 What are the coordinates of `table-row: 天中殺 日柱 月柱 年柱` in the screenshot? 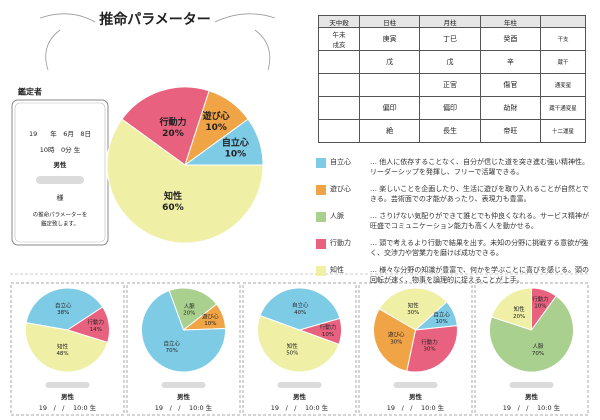 It's located at (452, 21).